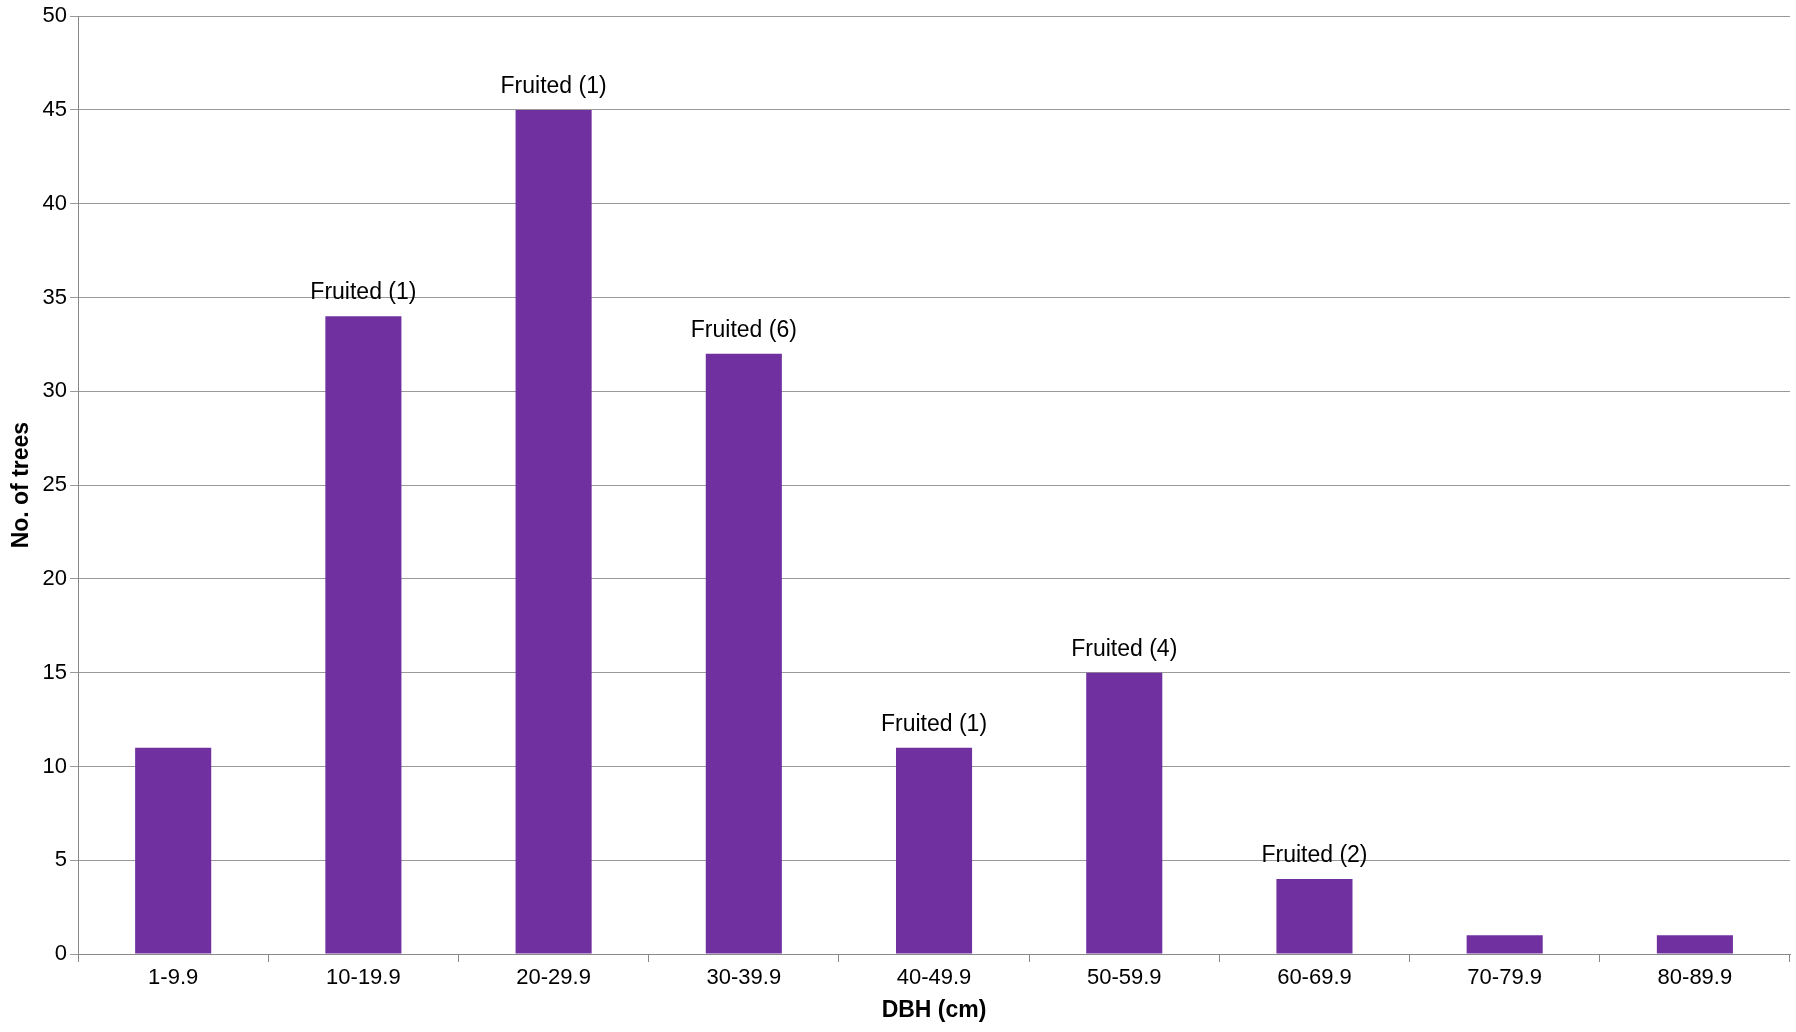  I want to click on y-tick-label: 45, so click(55, 109).